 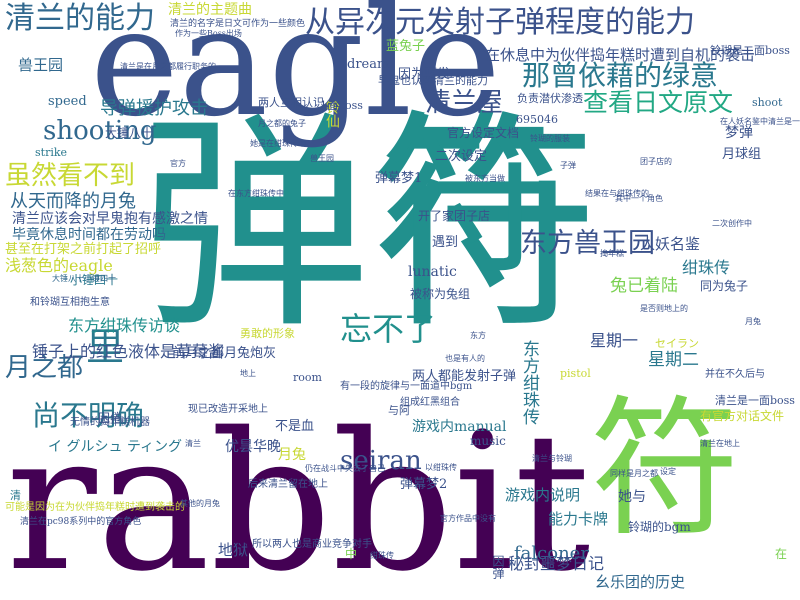 I want to click on word-later-ruin: 并在不久后与, so click(x=735, y=374).